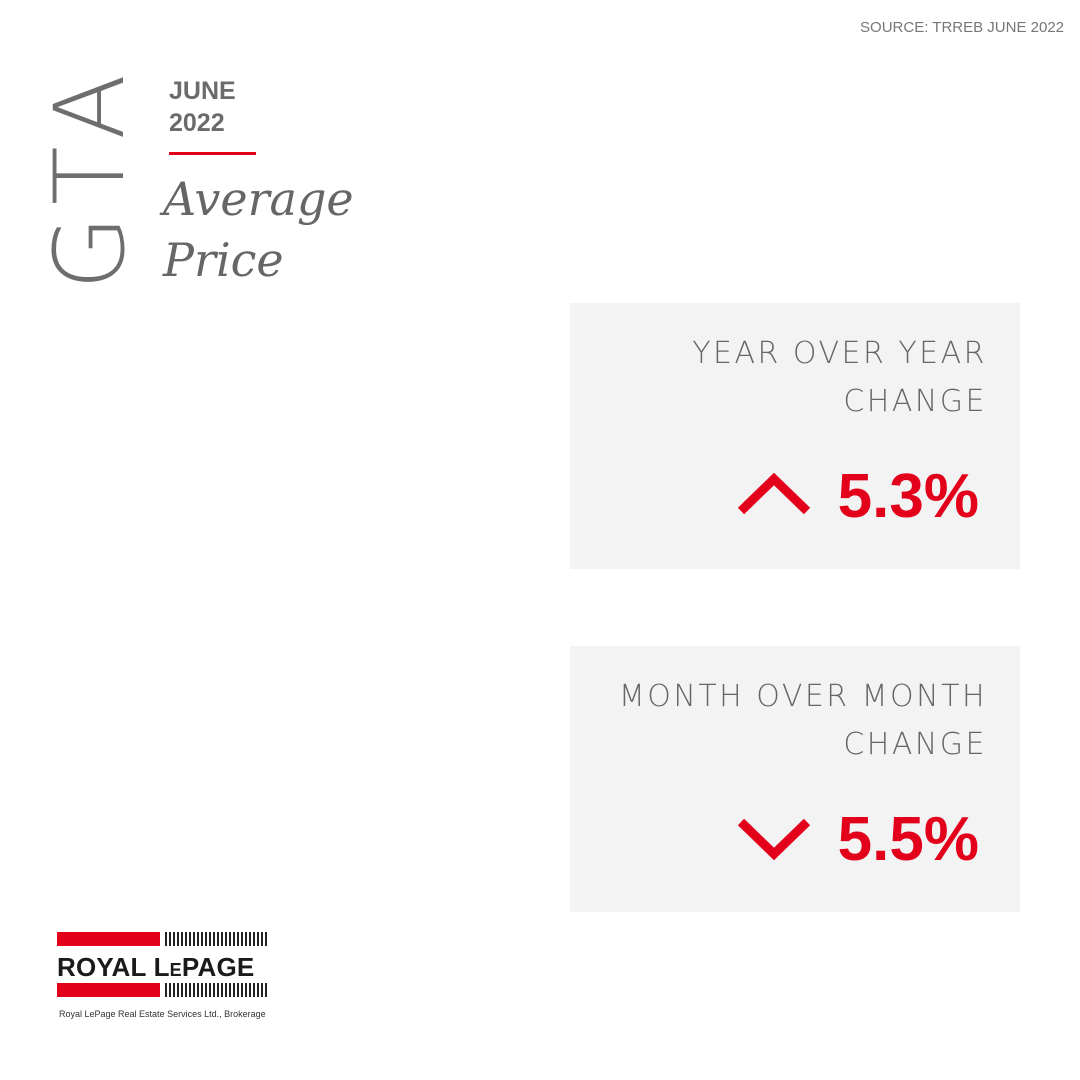  I want to click on card: YEAR OVER YEAR CHANGE 5.3%, so click(795, 436).